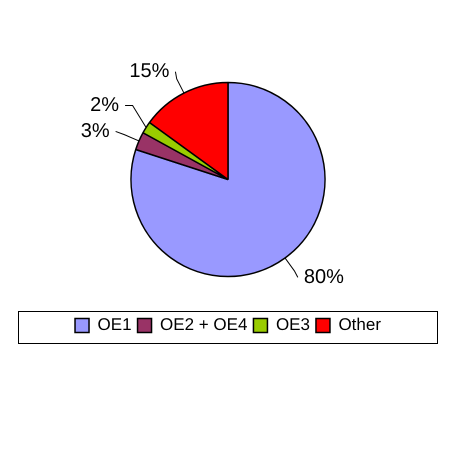 The height and width of the screenshot is (472, 456). I want to click on data-label: 15%, so click(149, 71).